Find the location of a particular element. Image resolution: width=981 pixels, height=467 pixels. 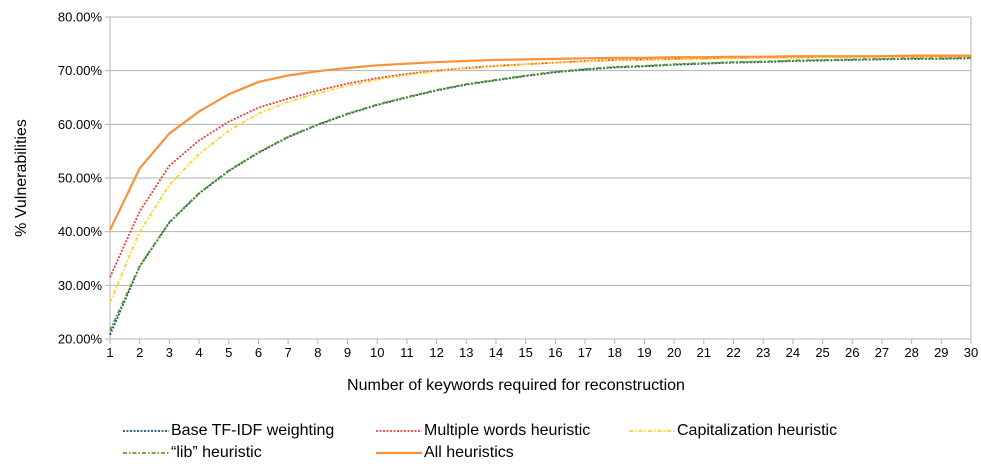

x-tick-label: 11 is located at coordinates (407, 352).